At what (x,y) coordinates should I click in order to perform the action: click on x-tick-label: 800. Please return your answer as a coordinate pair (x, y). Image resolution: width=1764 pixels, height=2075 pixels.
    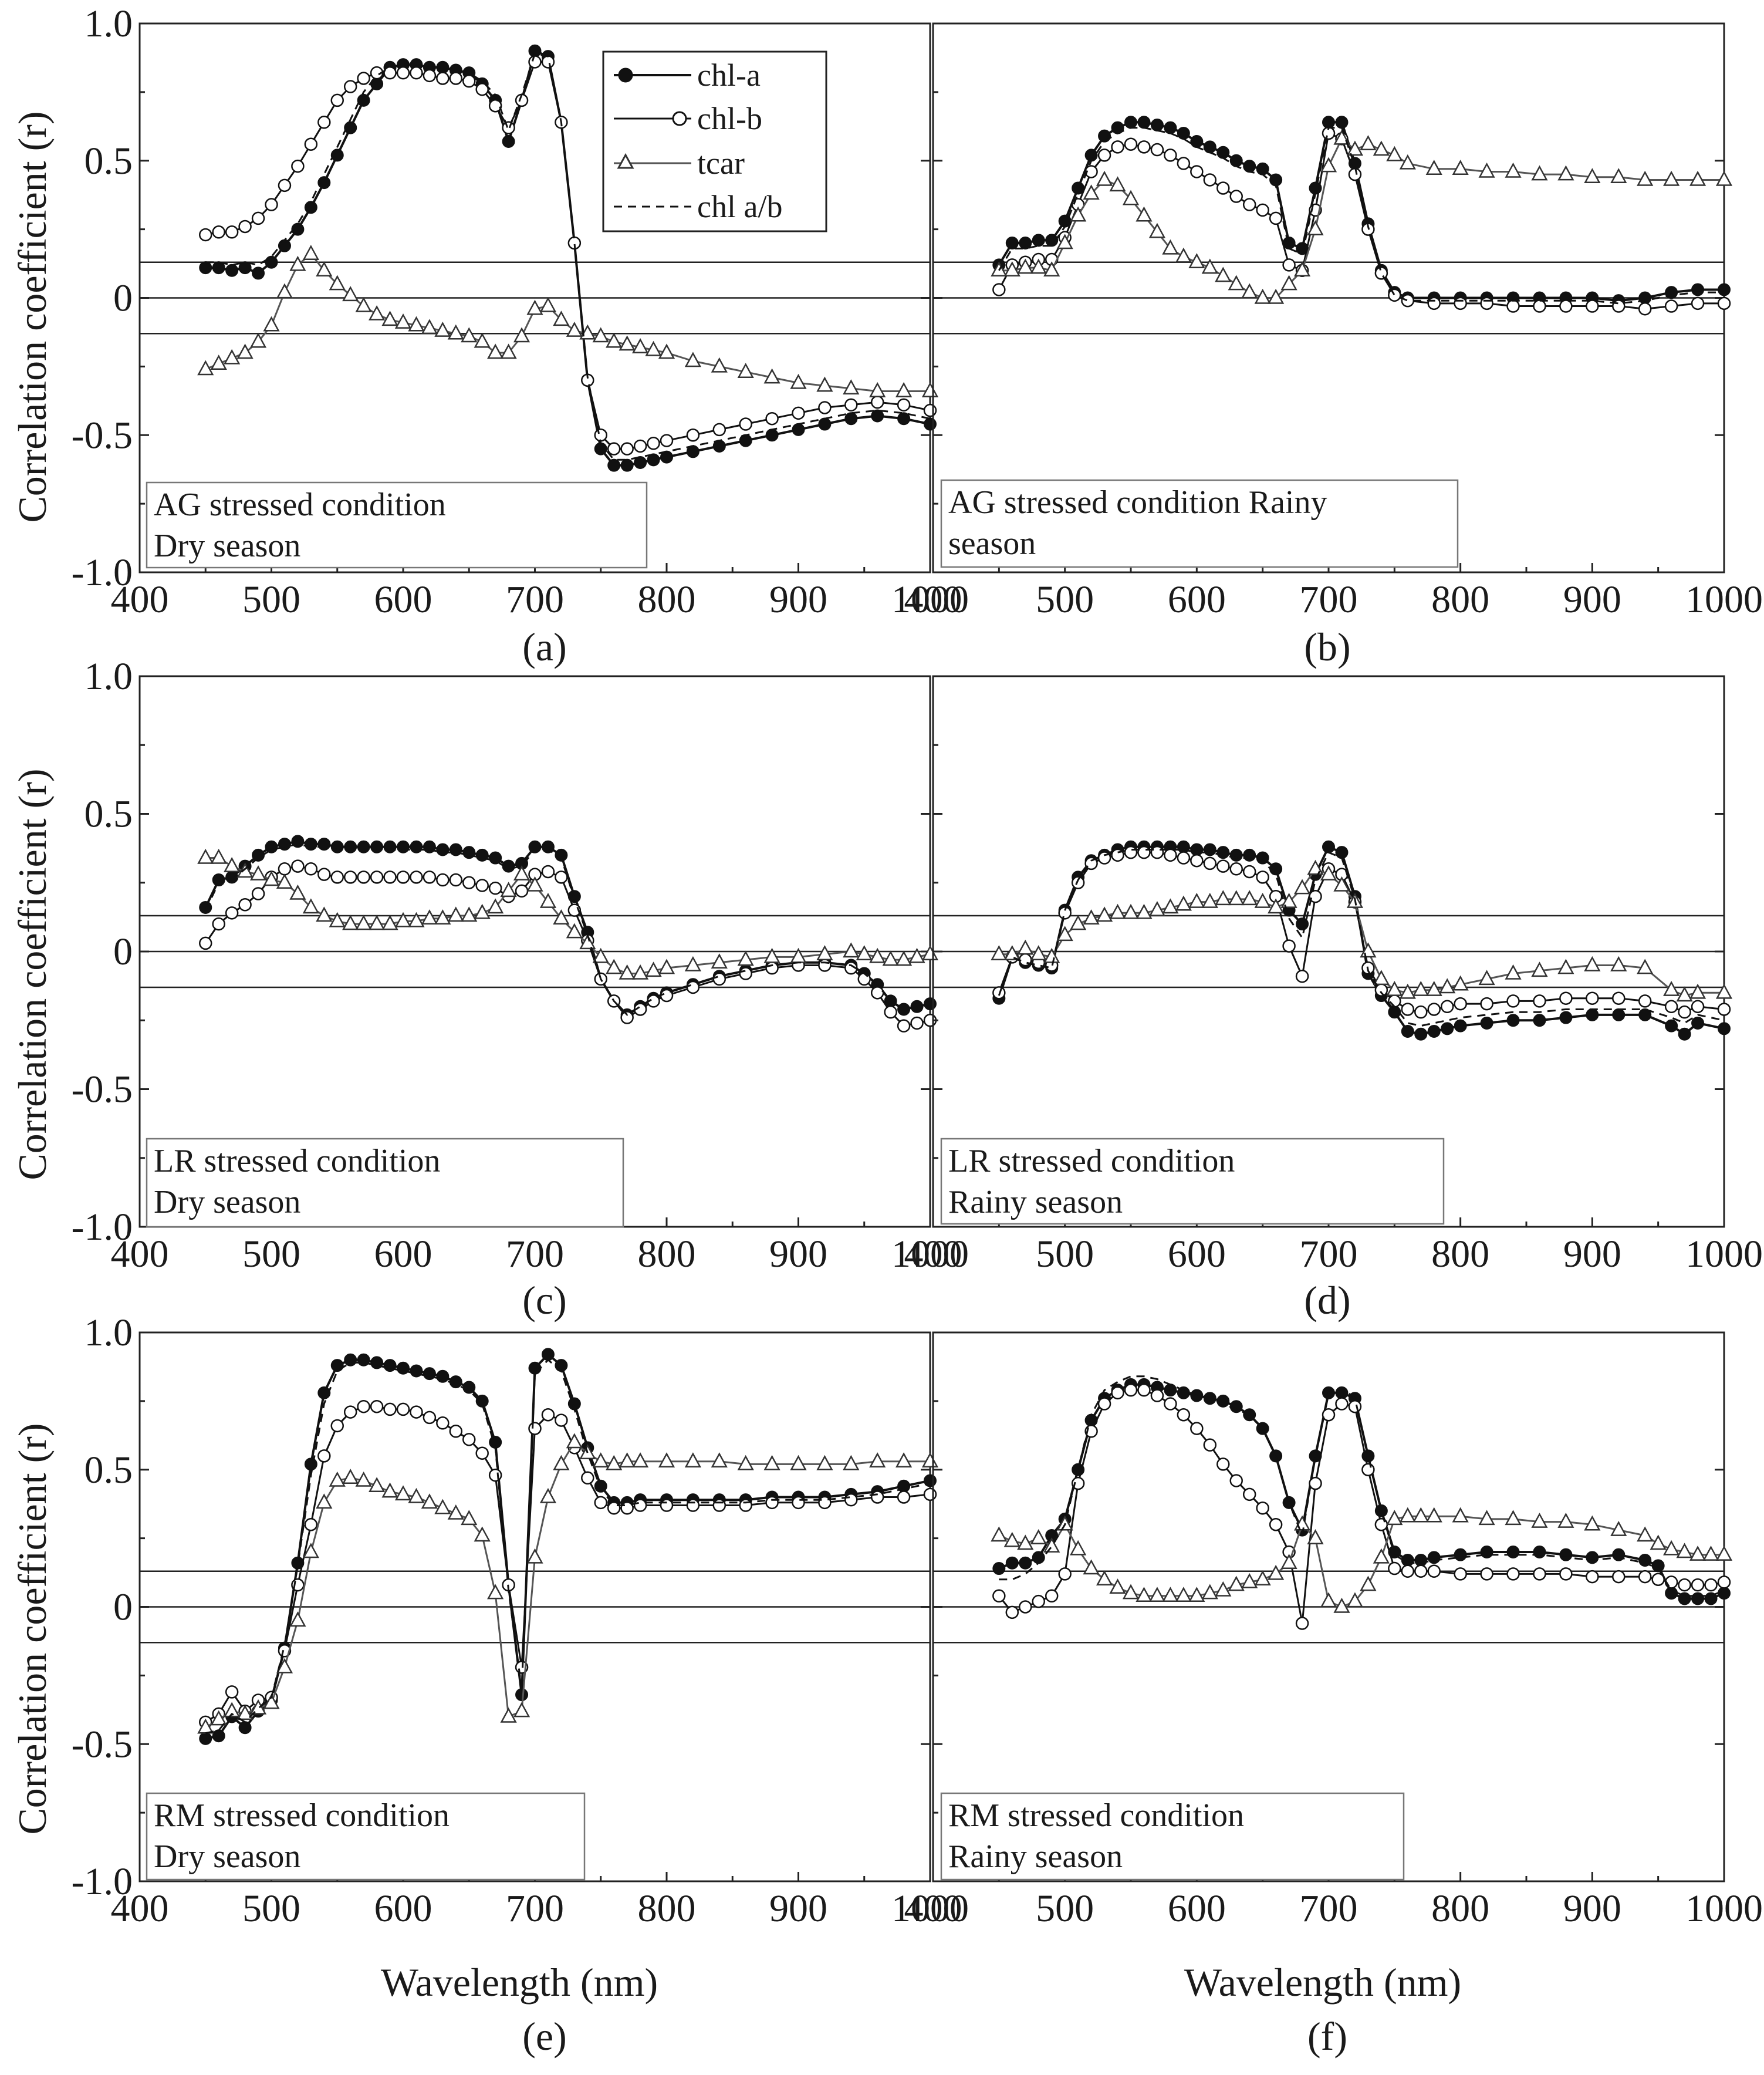
    Looking at the image, I should click on (1460, 1908).